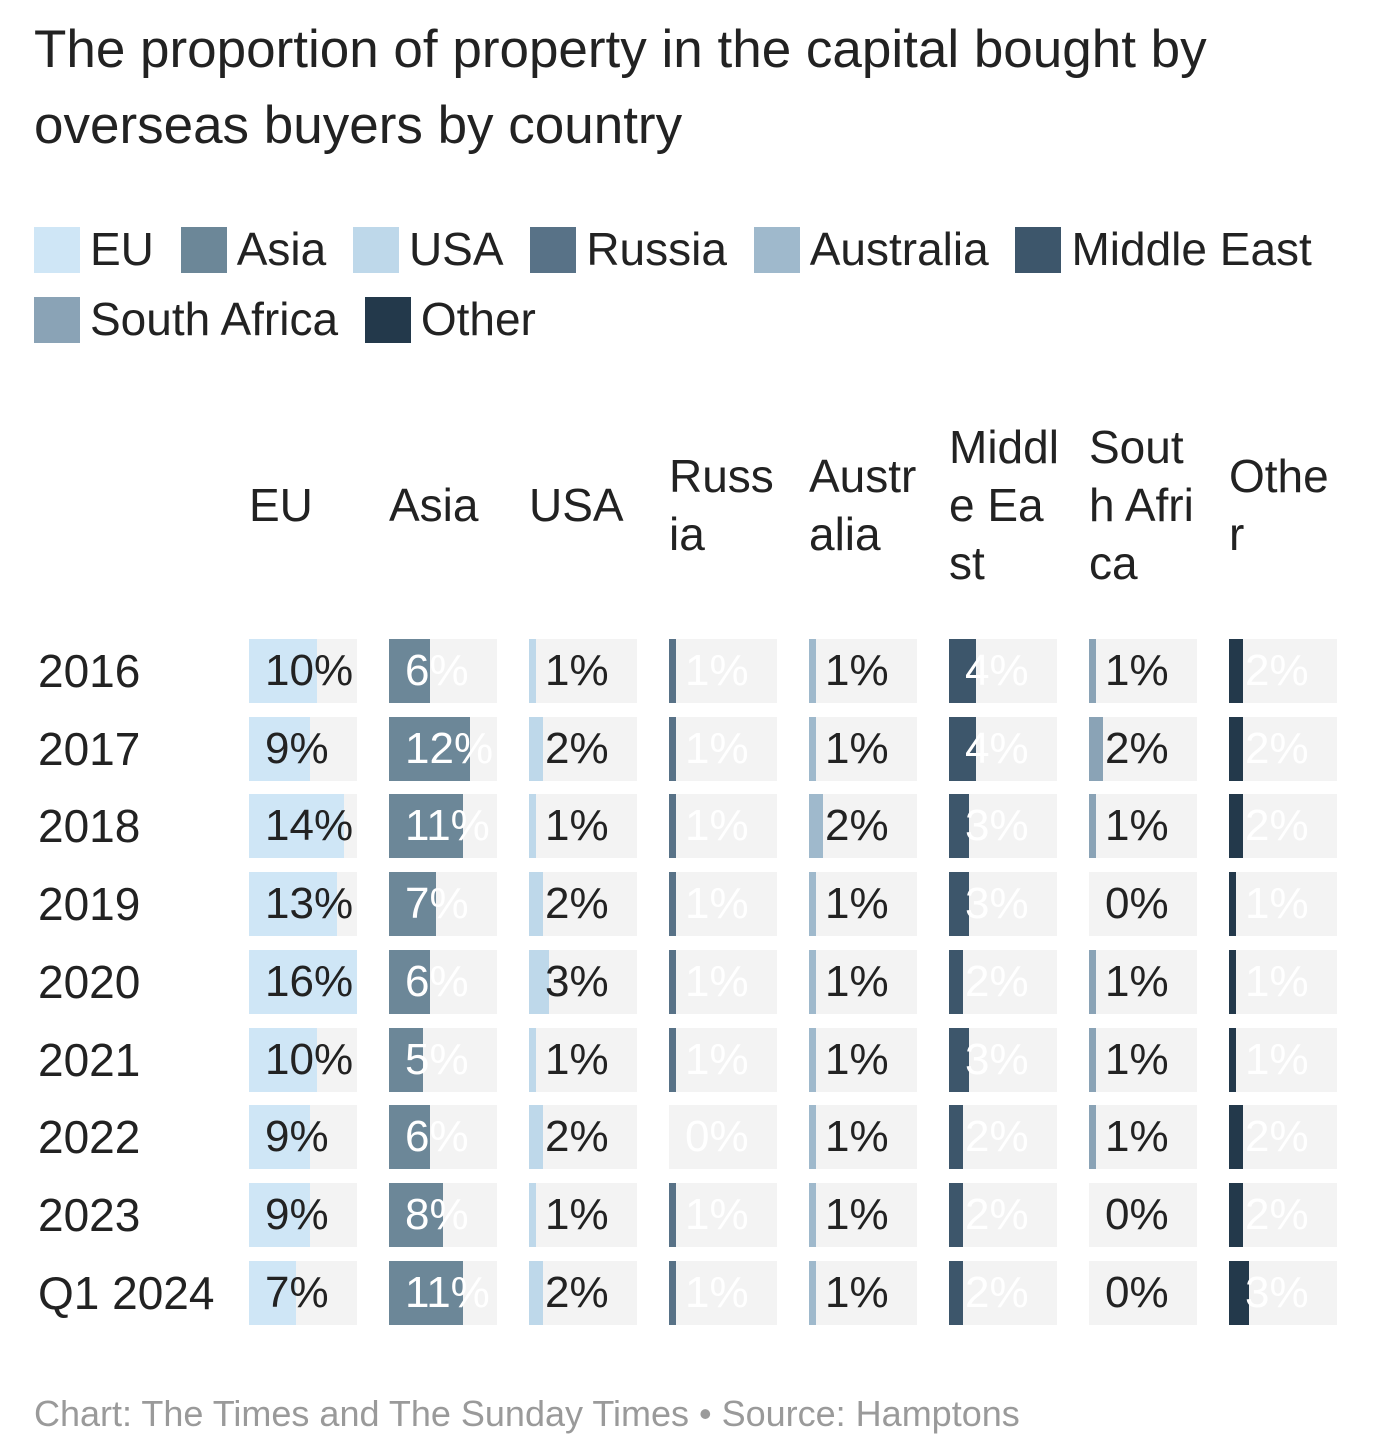  I want to click on column-header-label: USA, so click(576, 505).